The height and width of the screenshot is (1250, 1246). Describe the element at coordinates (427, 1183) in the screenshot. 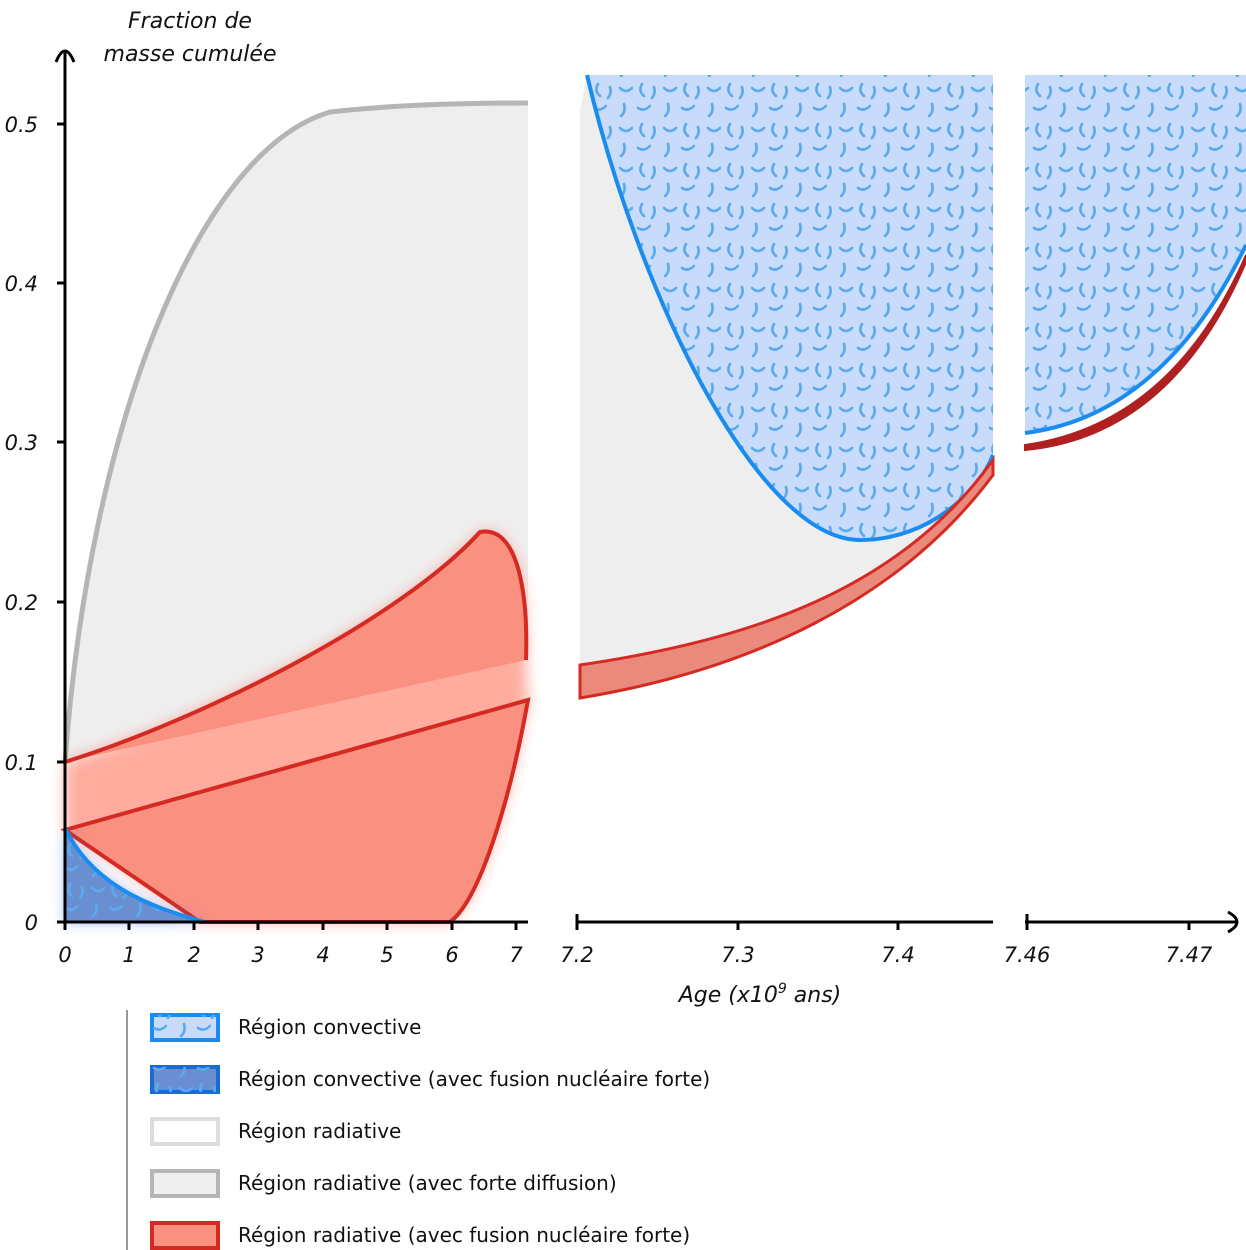

I see `legend-label: Région radiative (avec forte diffusion)` at that location.